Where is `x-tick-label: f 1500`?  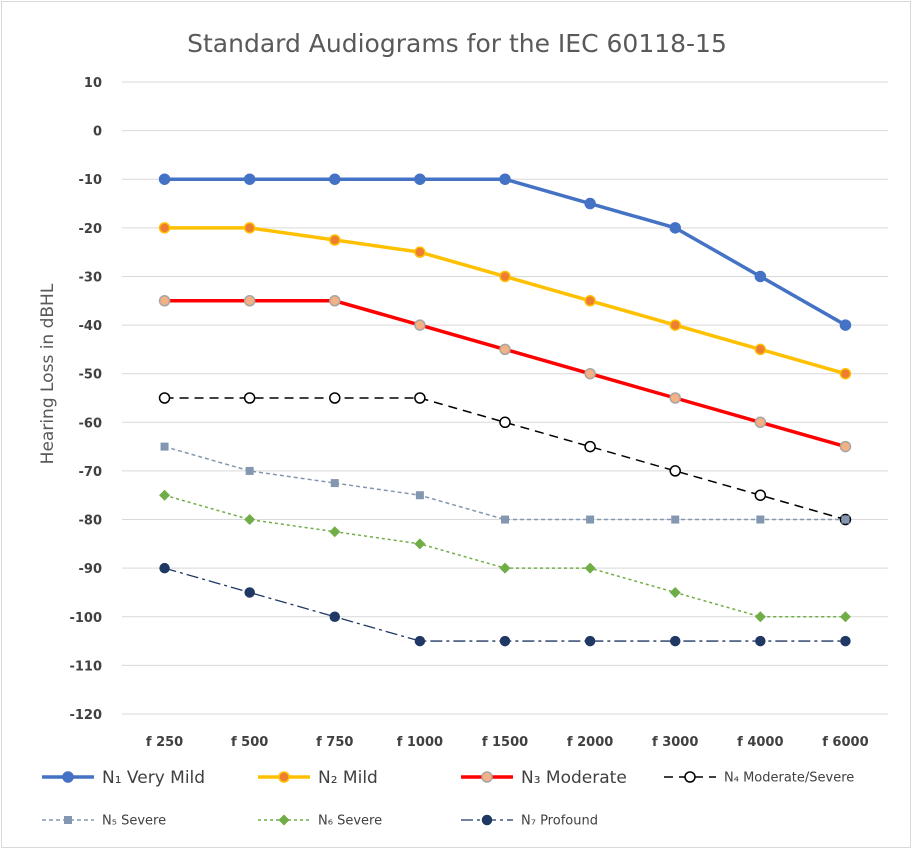
x-tick-label: f 1500 is located at coordinates (505, 742).